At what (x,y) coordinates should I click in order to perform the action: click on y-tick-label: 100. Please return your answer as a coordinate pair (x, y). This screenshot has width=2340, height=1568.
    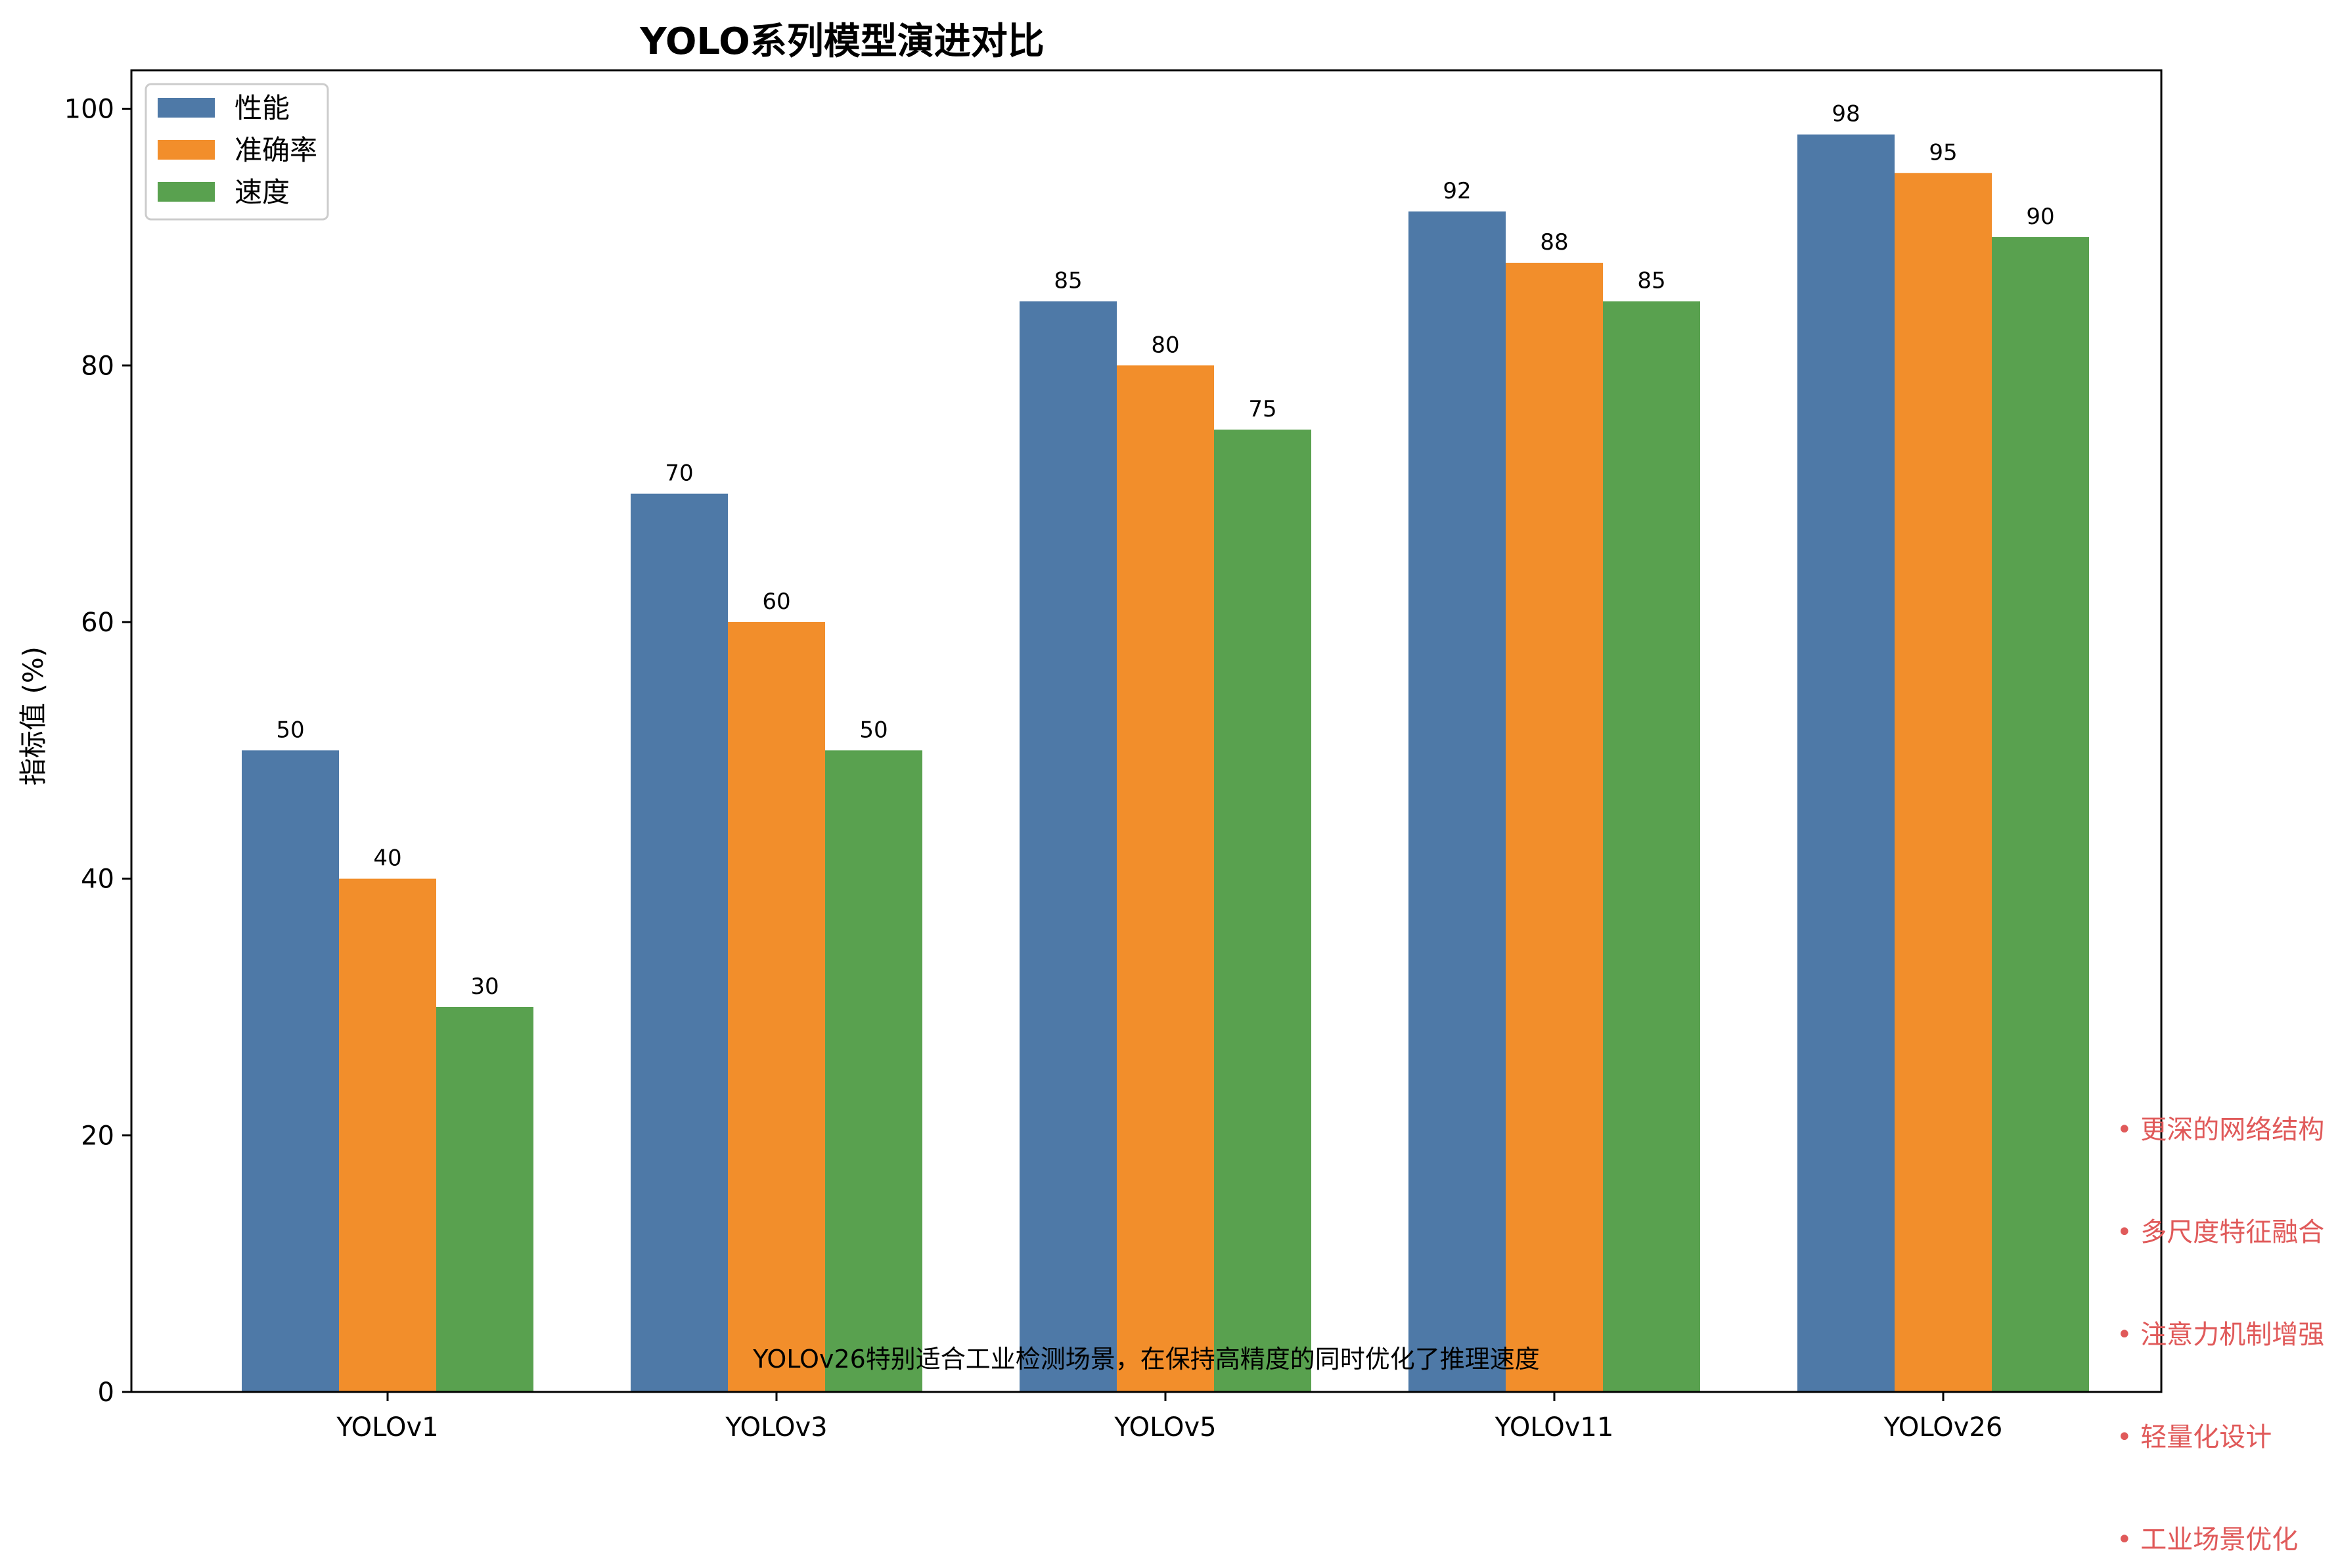
    Looking at the image, I should click on (89, 110).